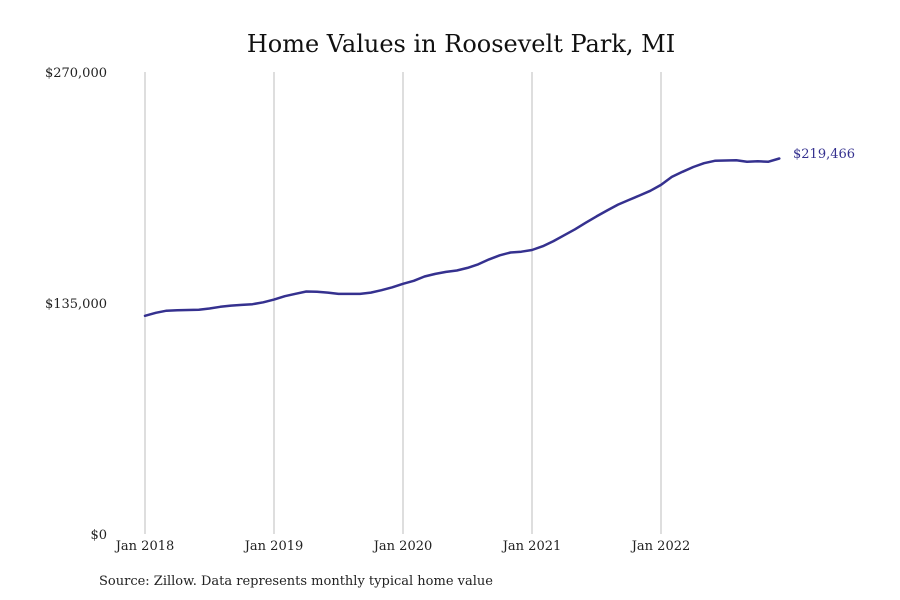  I want to click on y-tick-label: $135,000, so click(76, 304).